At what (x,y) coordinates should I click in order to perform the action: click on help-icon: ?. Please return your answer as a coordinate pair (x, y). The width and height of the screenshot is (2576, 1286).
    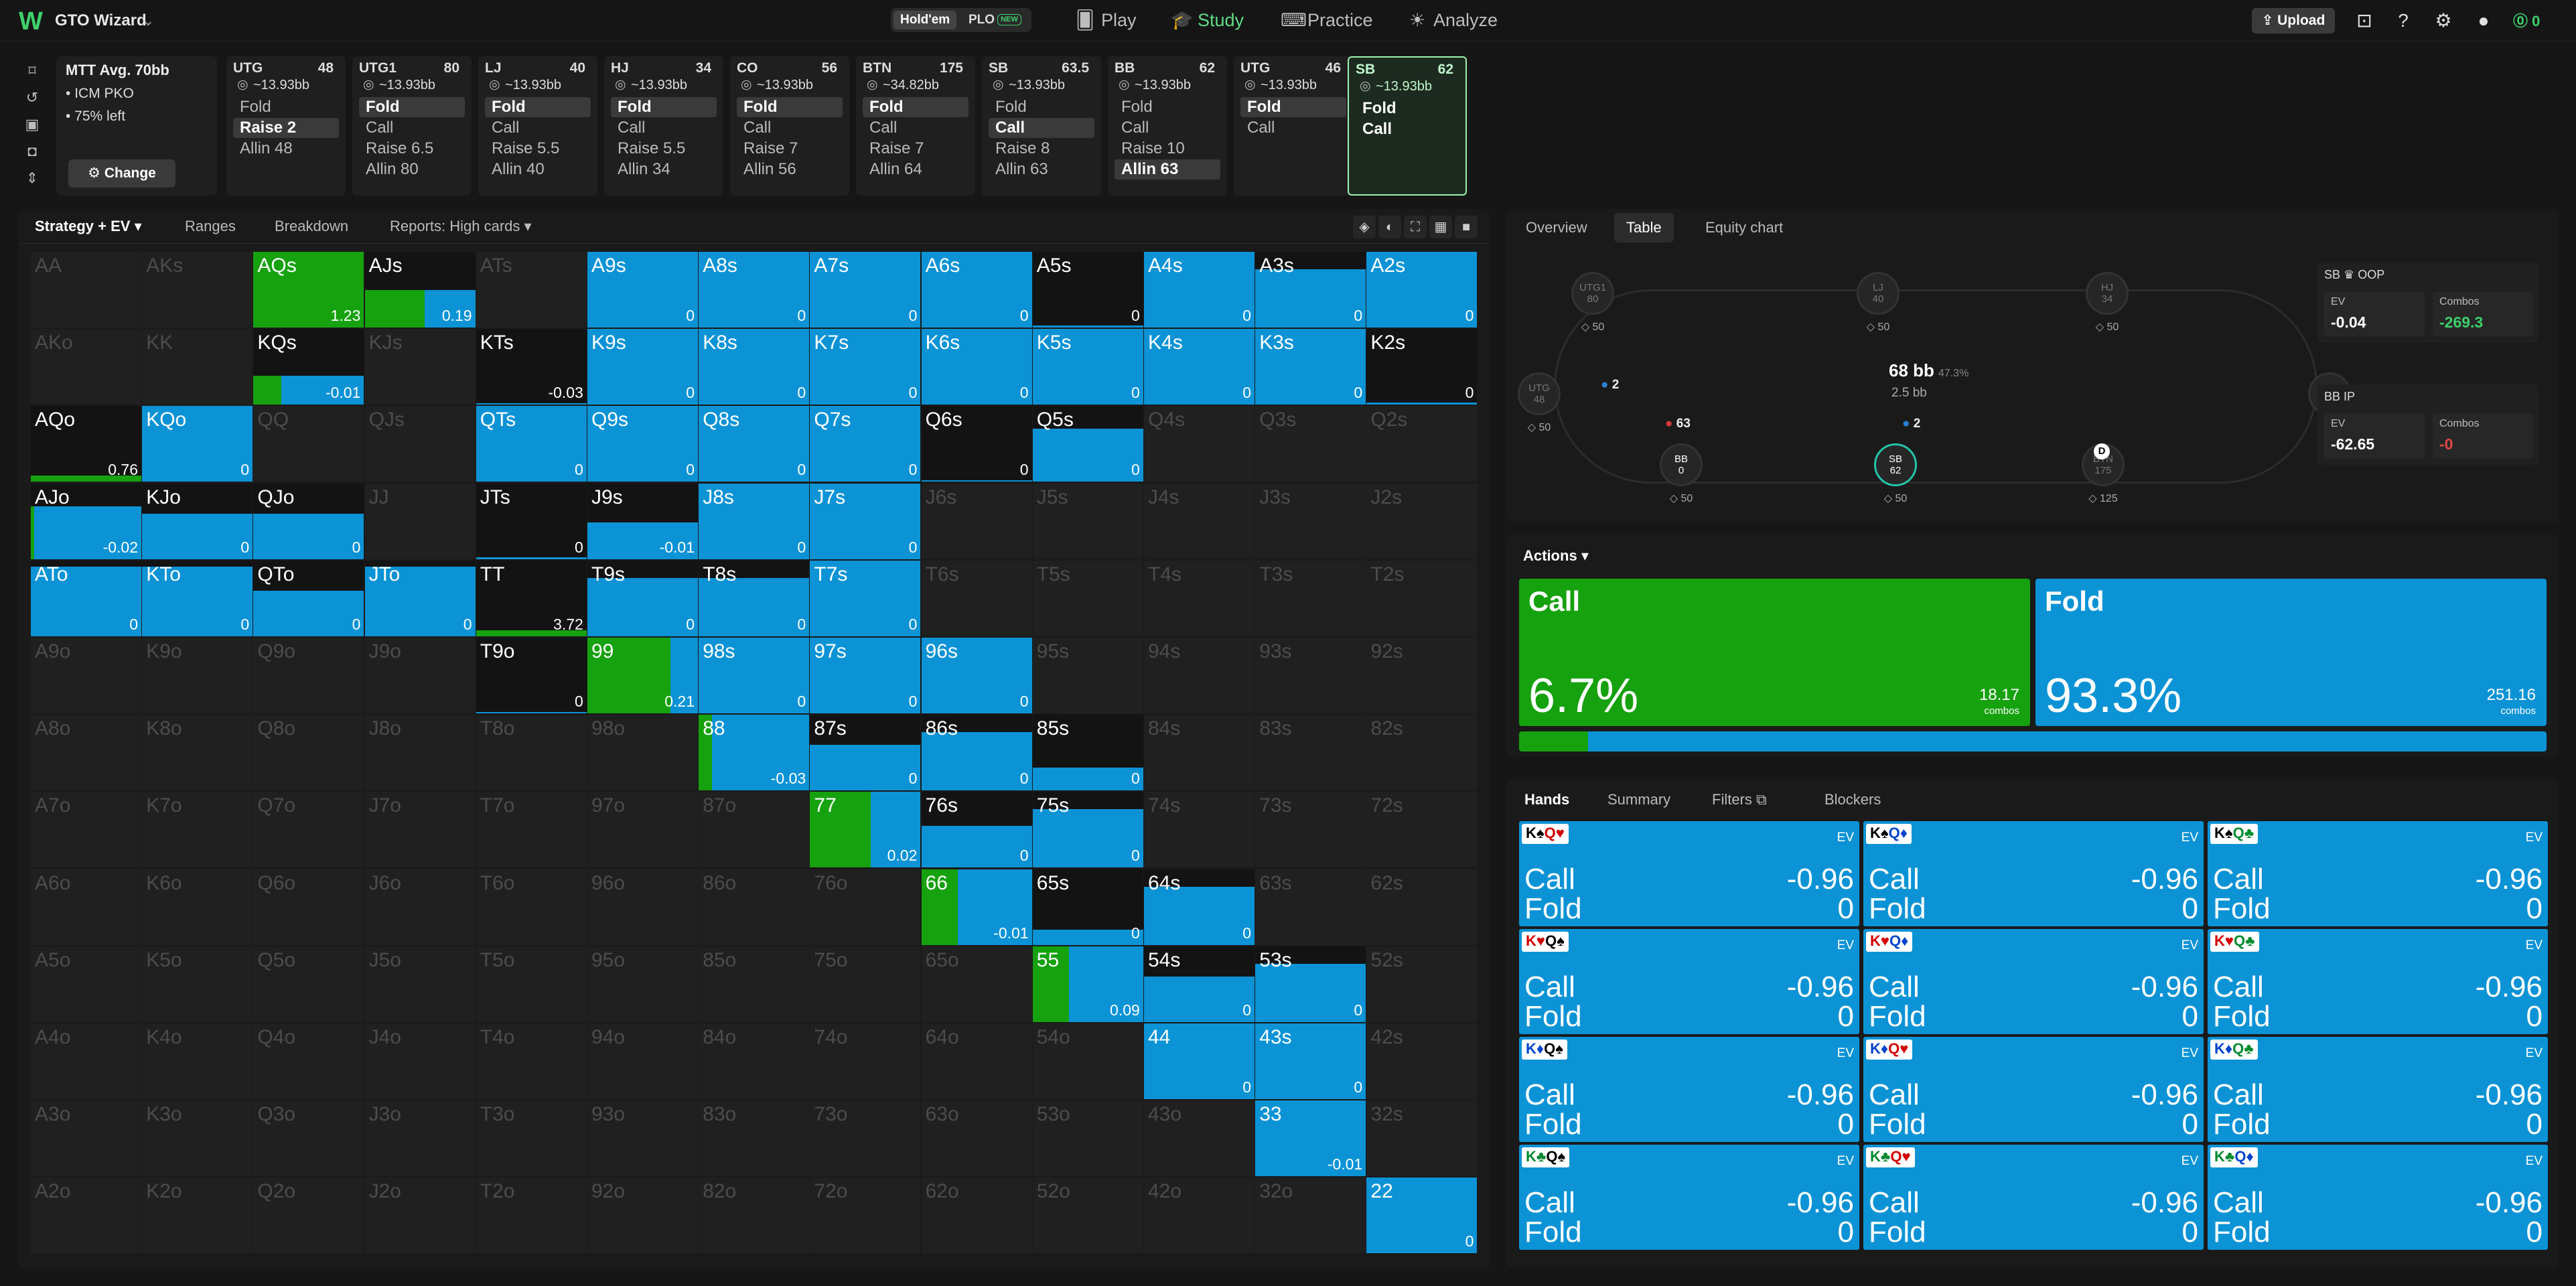
    Looking at the image, I should click on (2403, 20).